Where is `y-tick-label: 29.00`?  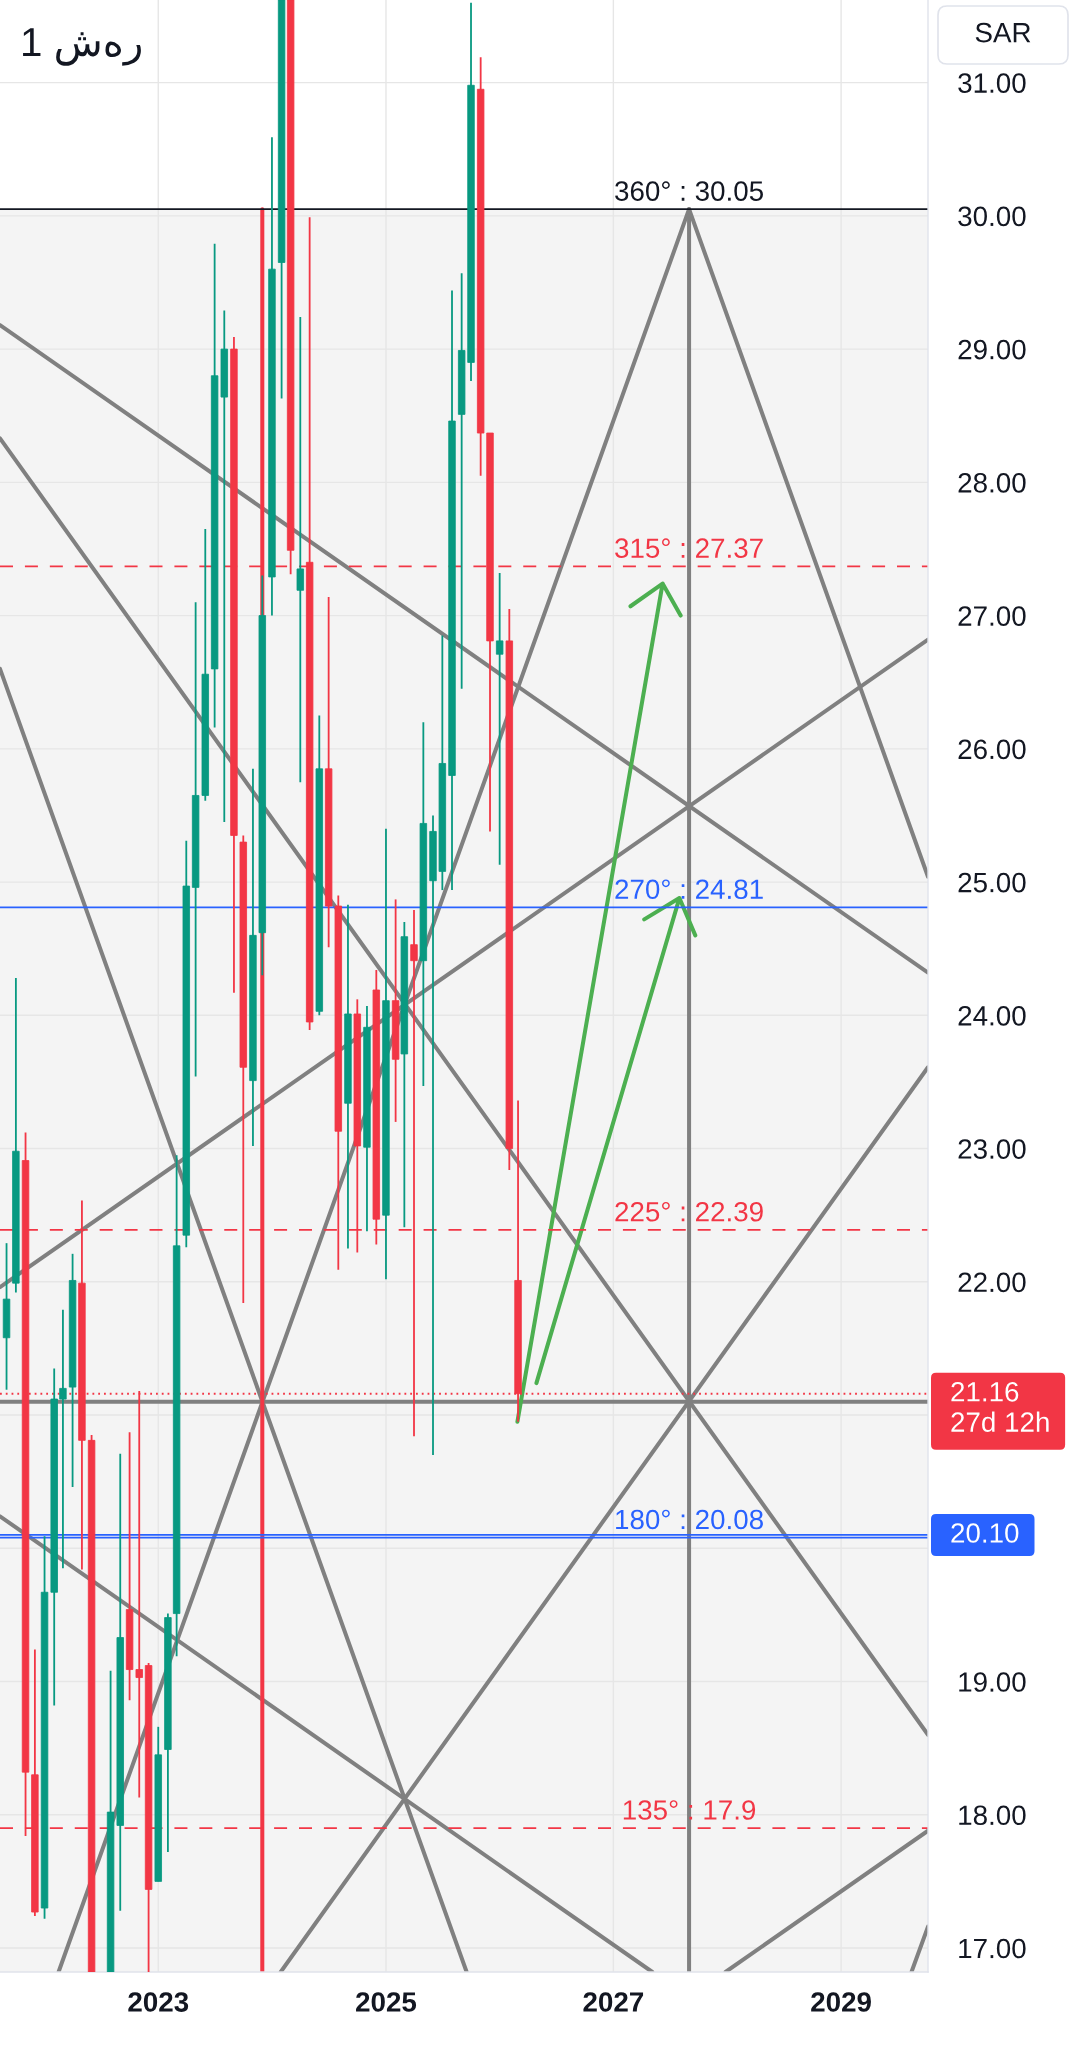 y-tick-label: 29.00 is located at coordinates (992, 349).